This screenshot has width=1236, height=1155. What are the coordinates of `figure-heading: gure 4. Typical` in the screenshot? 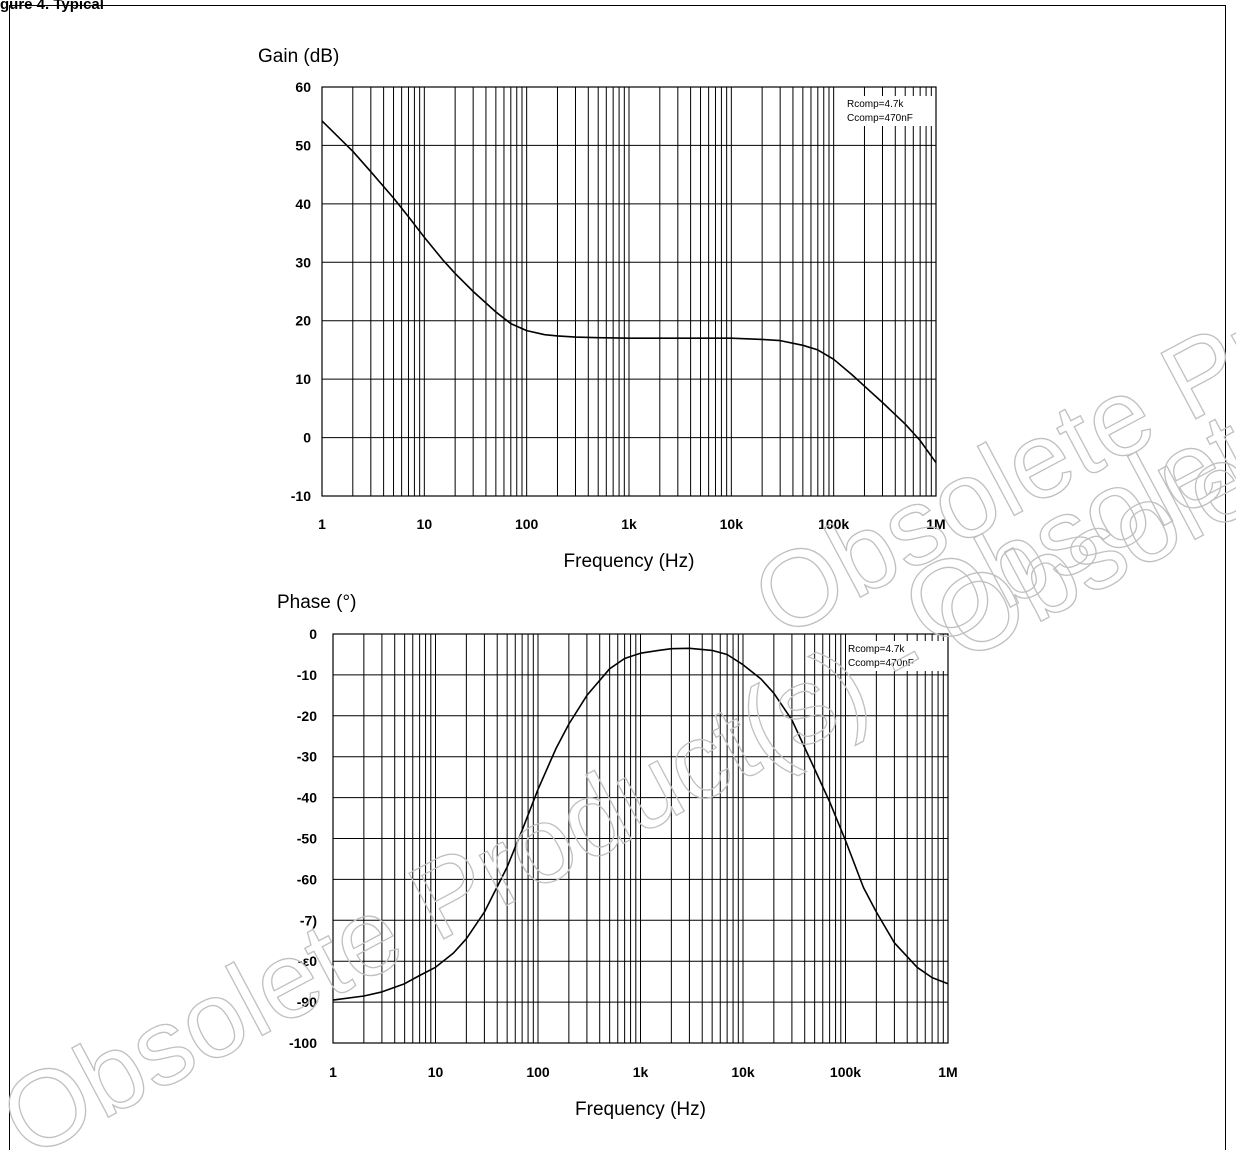 It's located at (52, 6).